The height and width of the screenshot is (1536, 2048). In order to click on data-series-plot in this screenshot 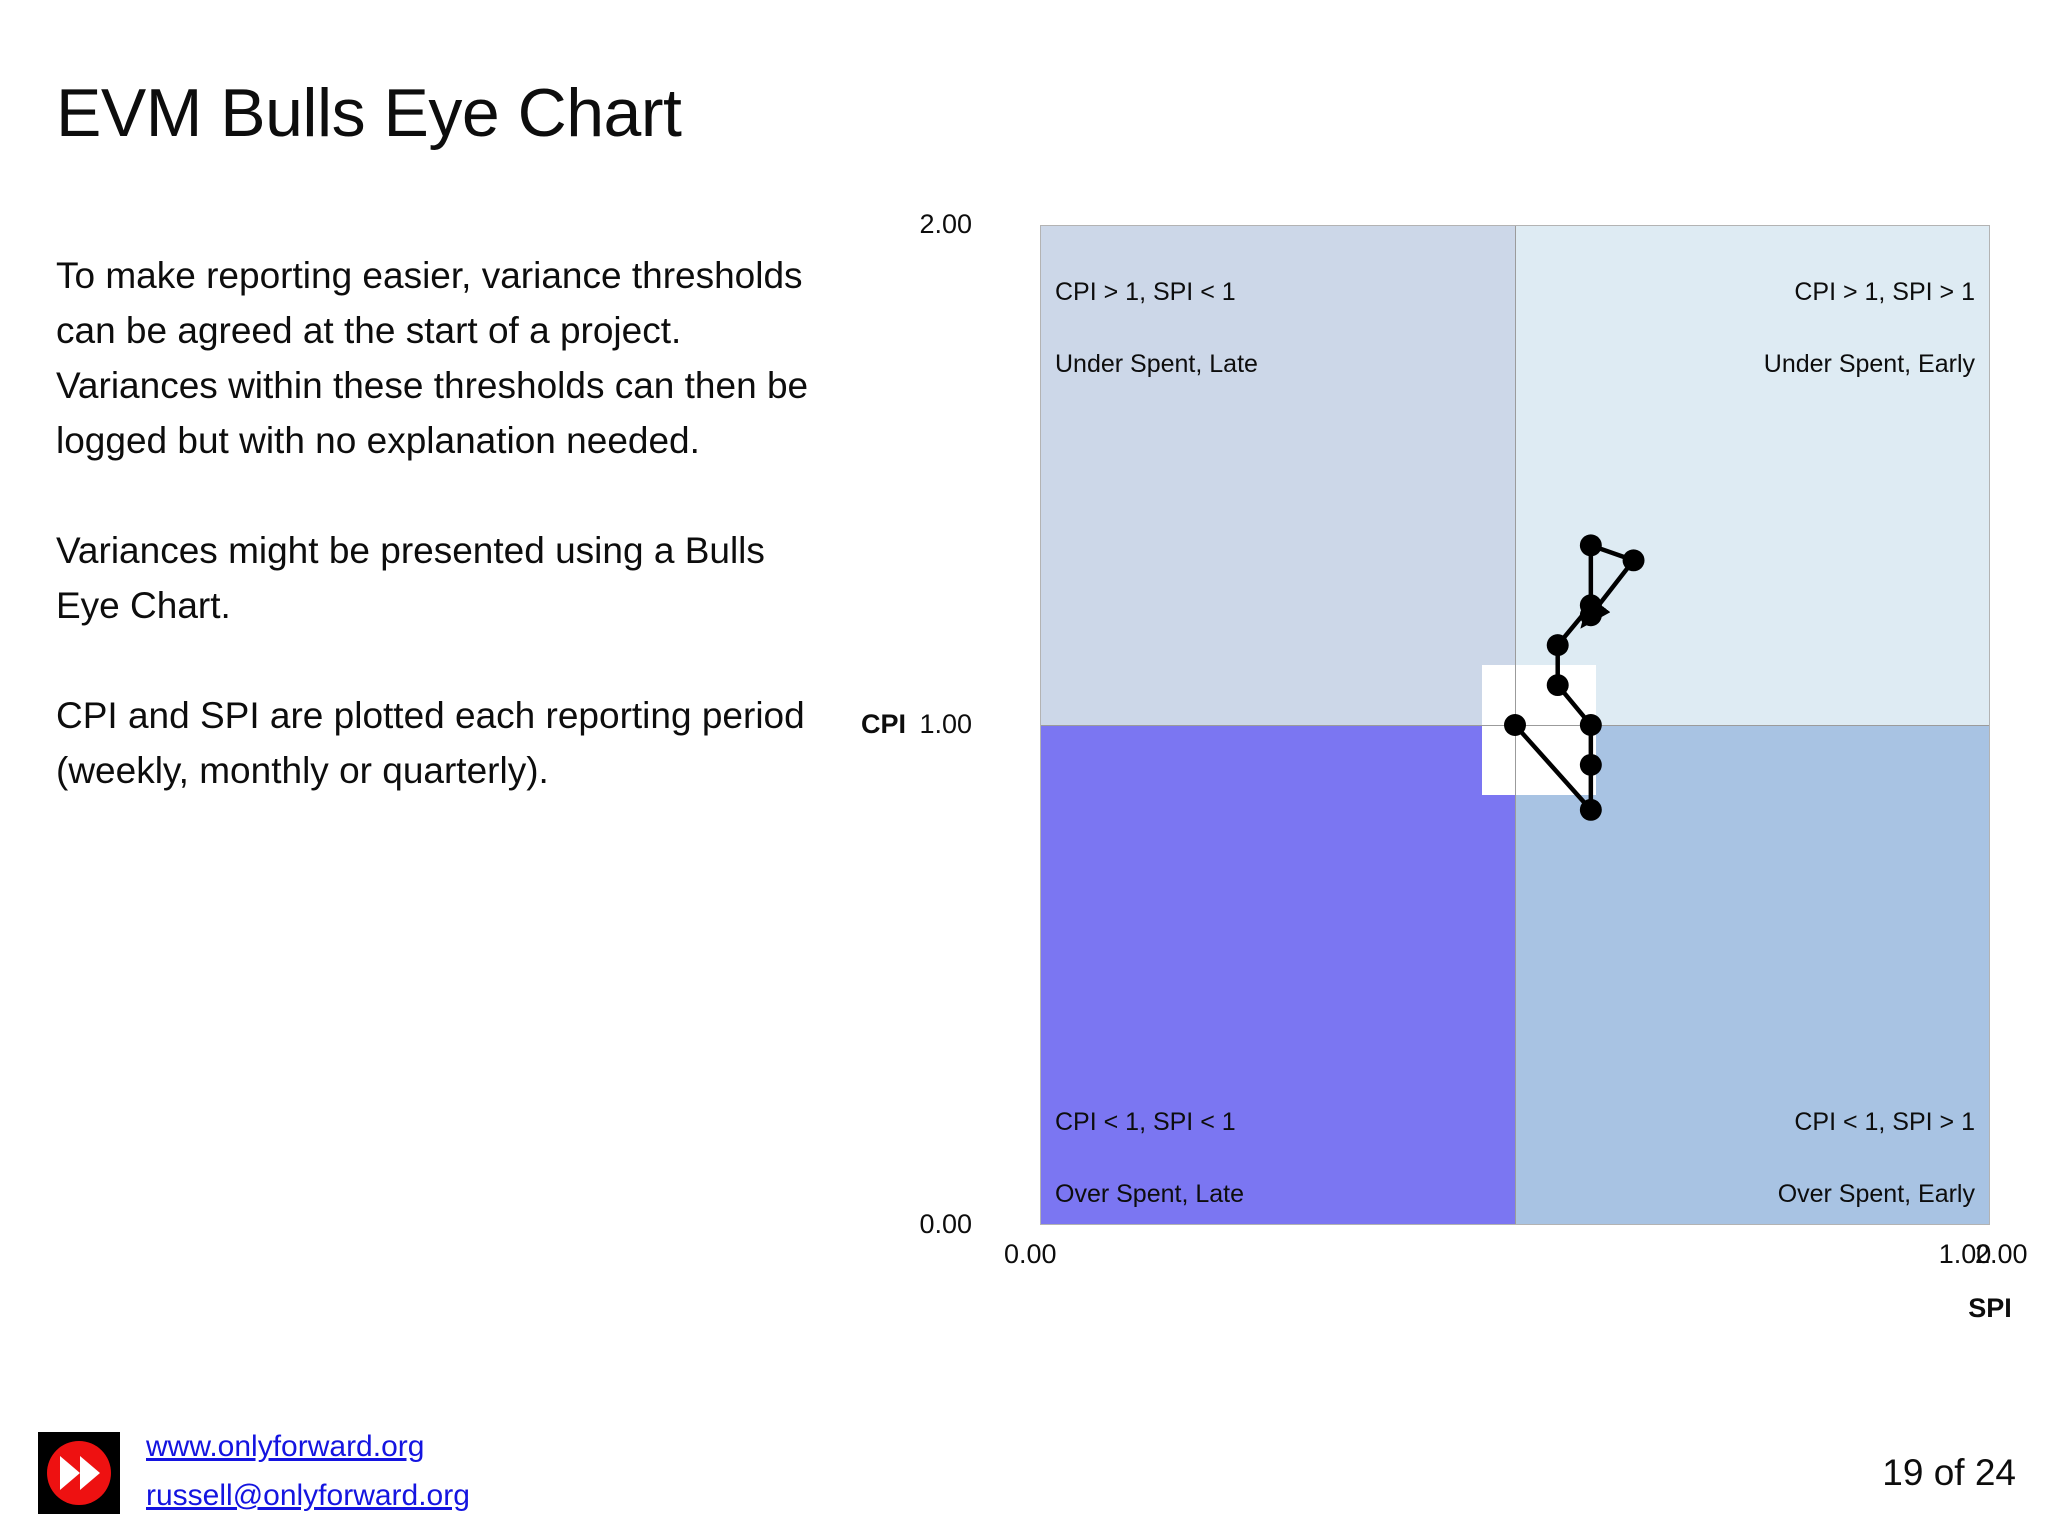, I will do `click(1574, 677)`.